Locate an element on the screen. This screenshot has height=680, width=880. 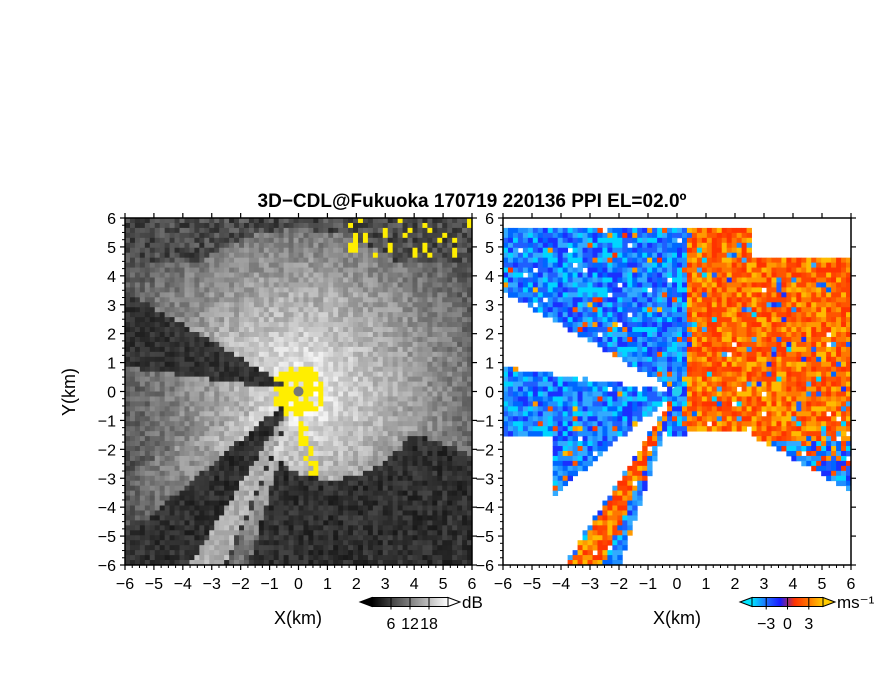
x-axis-title-right: X(km) is located at coordinates (677, 618).